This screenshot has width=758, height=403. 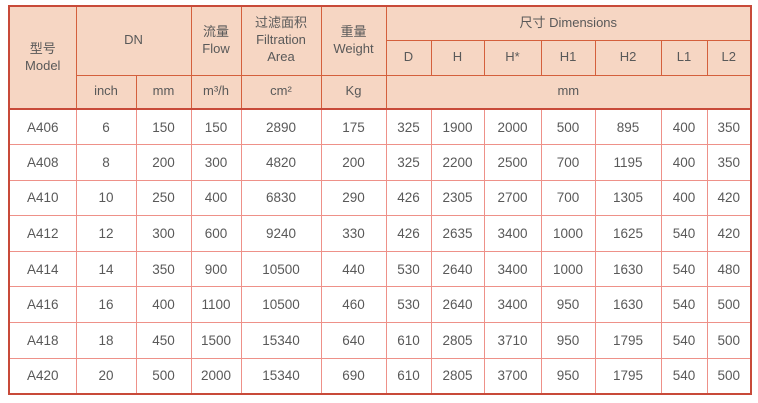 I want to click on table-cell: 2700, so click(x=512, y=198).